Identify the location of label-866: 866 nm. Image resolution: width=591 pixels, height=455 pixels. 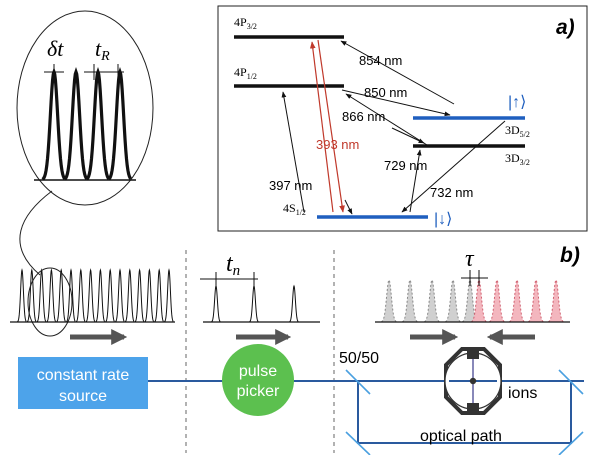
(363, 116).